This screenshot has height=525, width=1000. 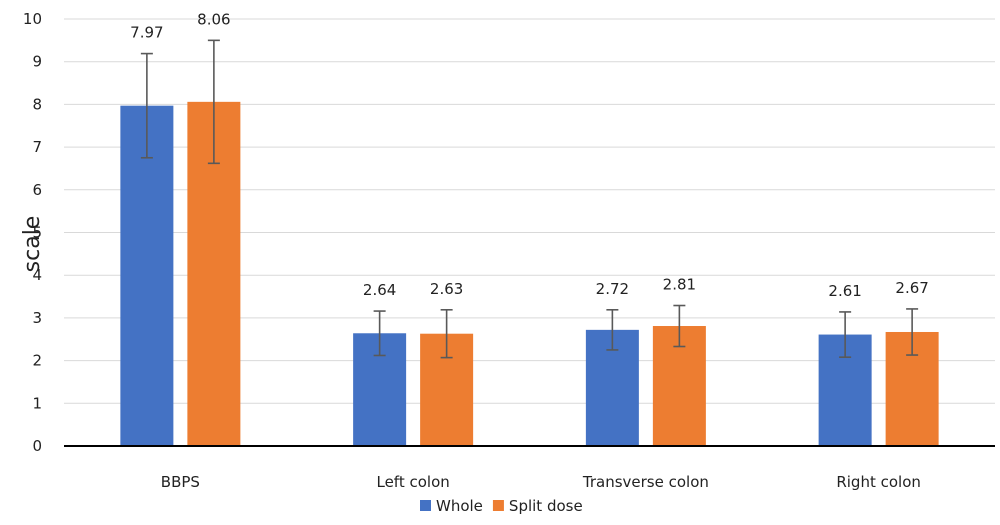 I want to click on data-label: 2.81, so click(x=679, y=285).